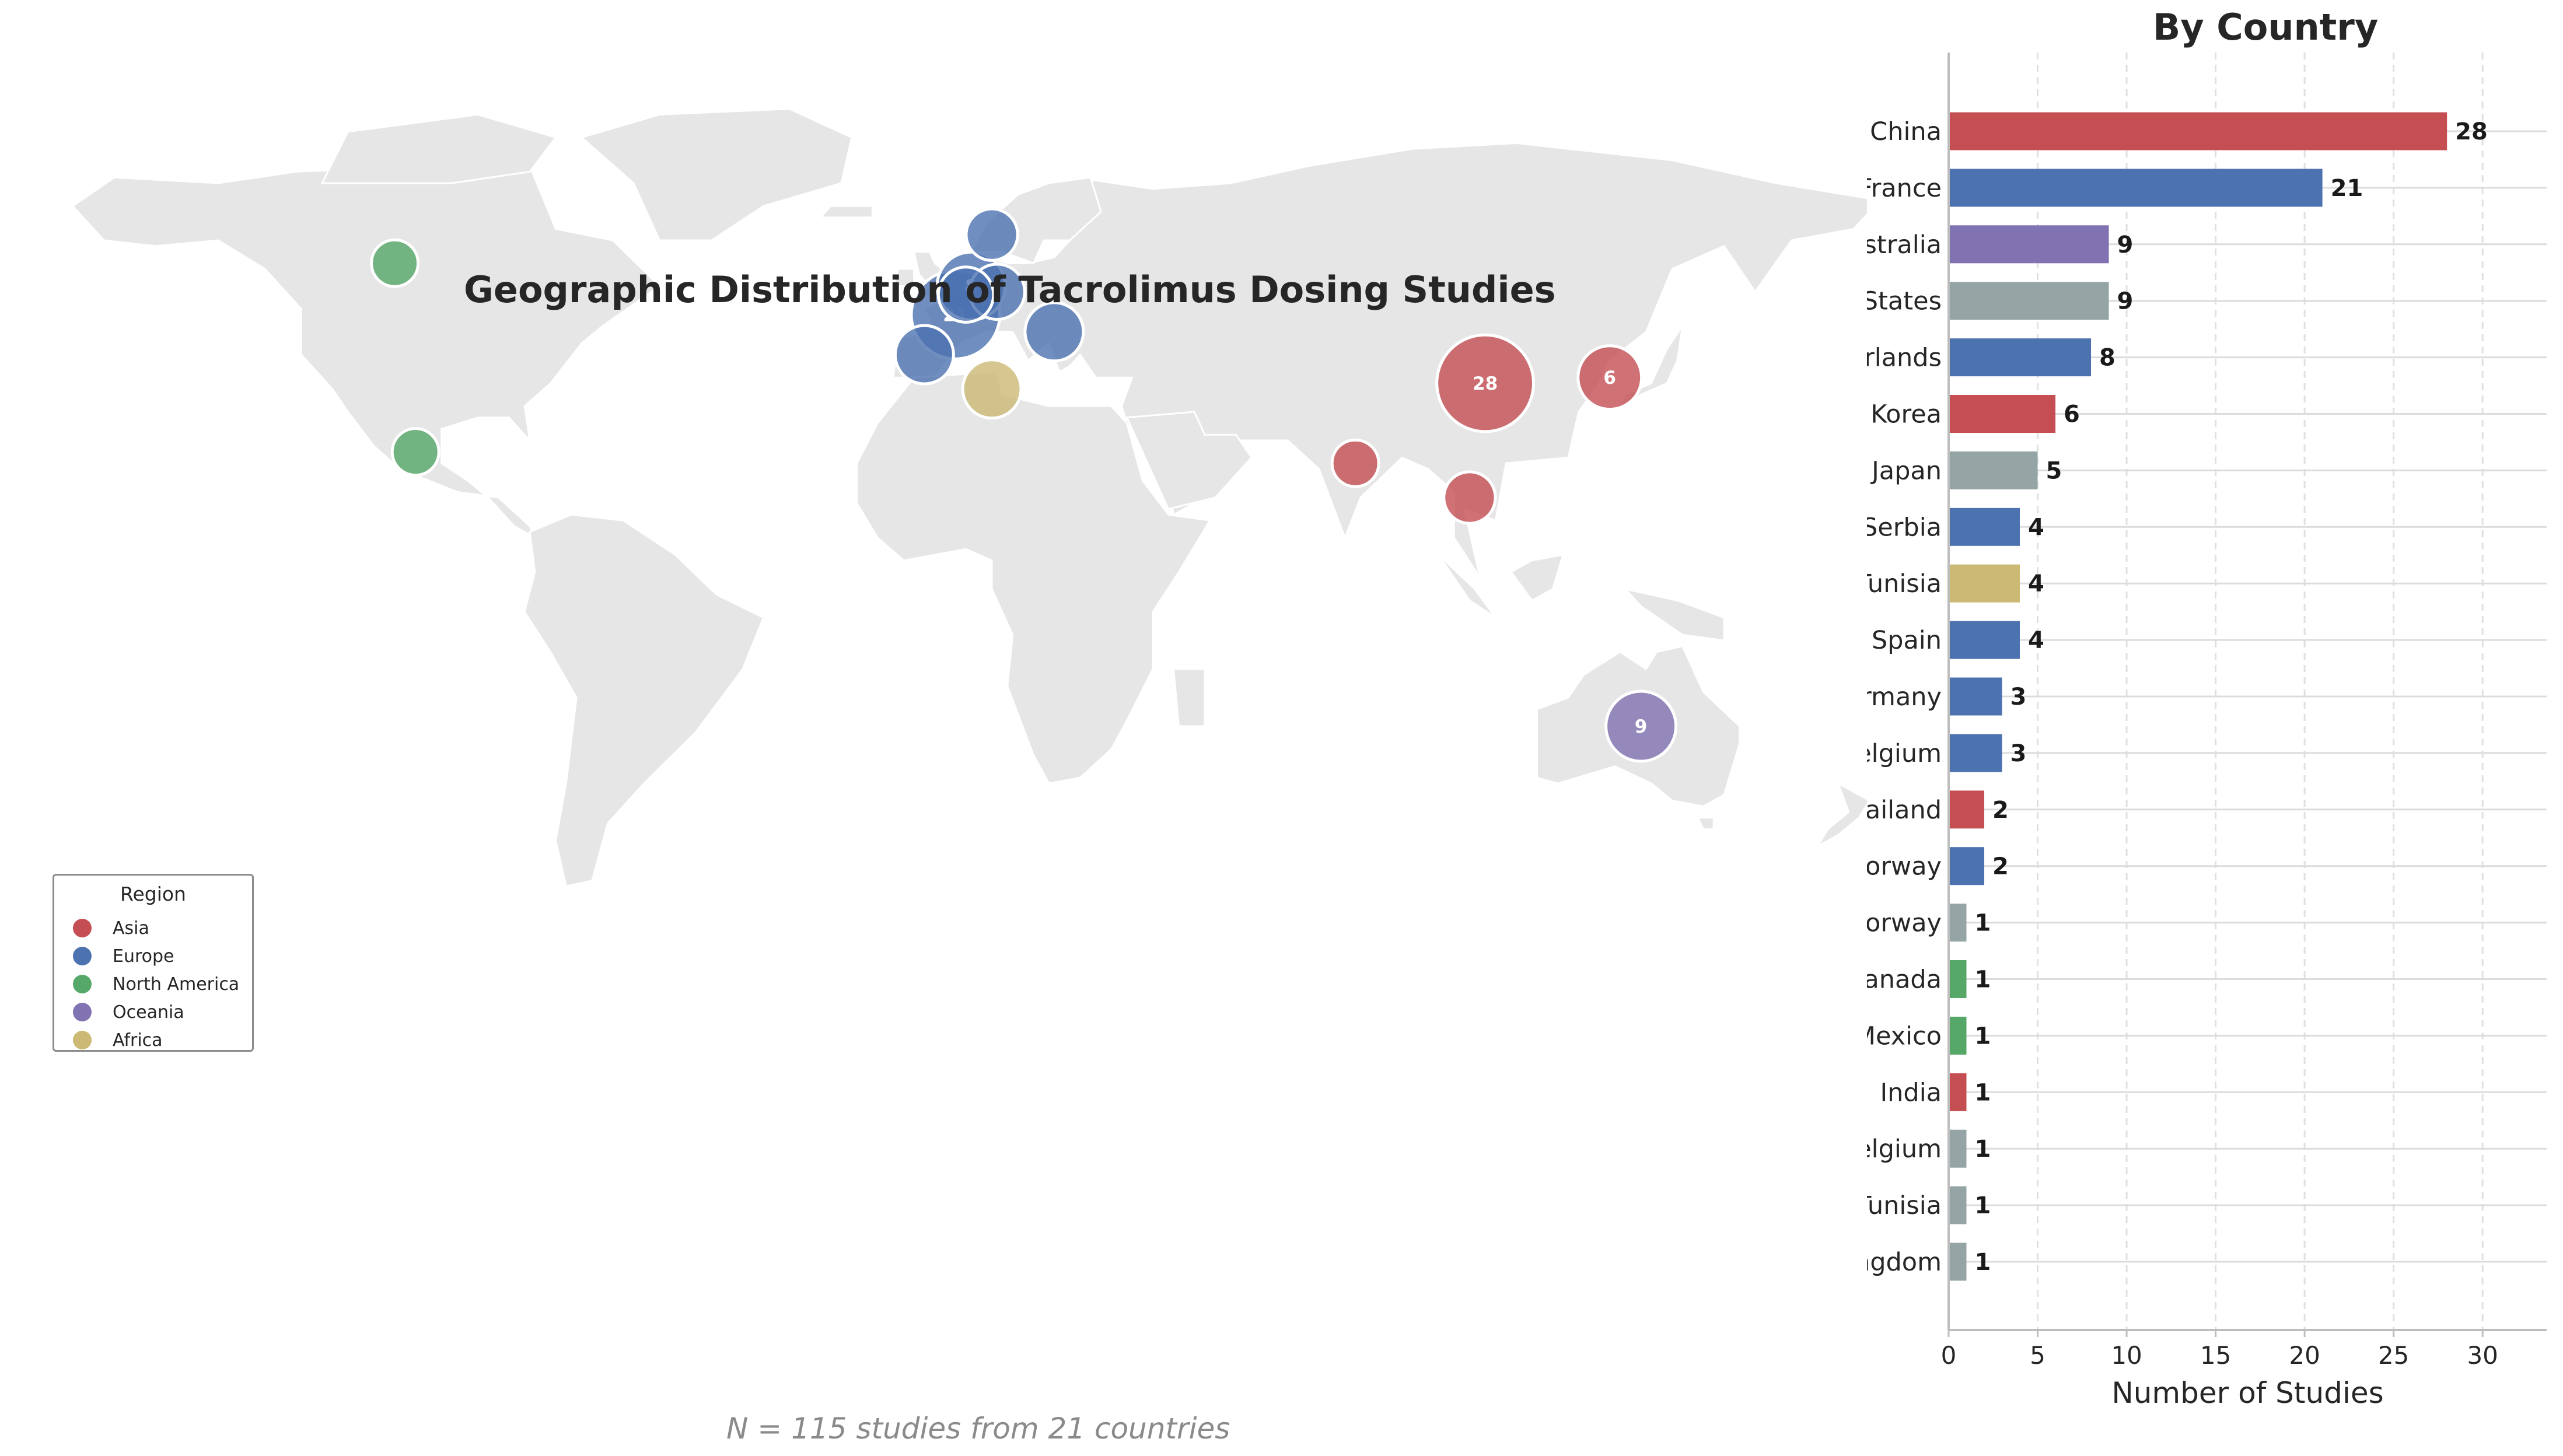 Image resolution: width=2563 pixels, height=1456 pixels. Describe the element at coordinates (82, 956) in the screenshot. I see `legend-swatch-europe` at that location.